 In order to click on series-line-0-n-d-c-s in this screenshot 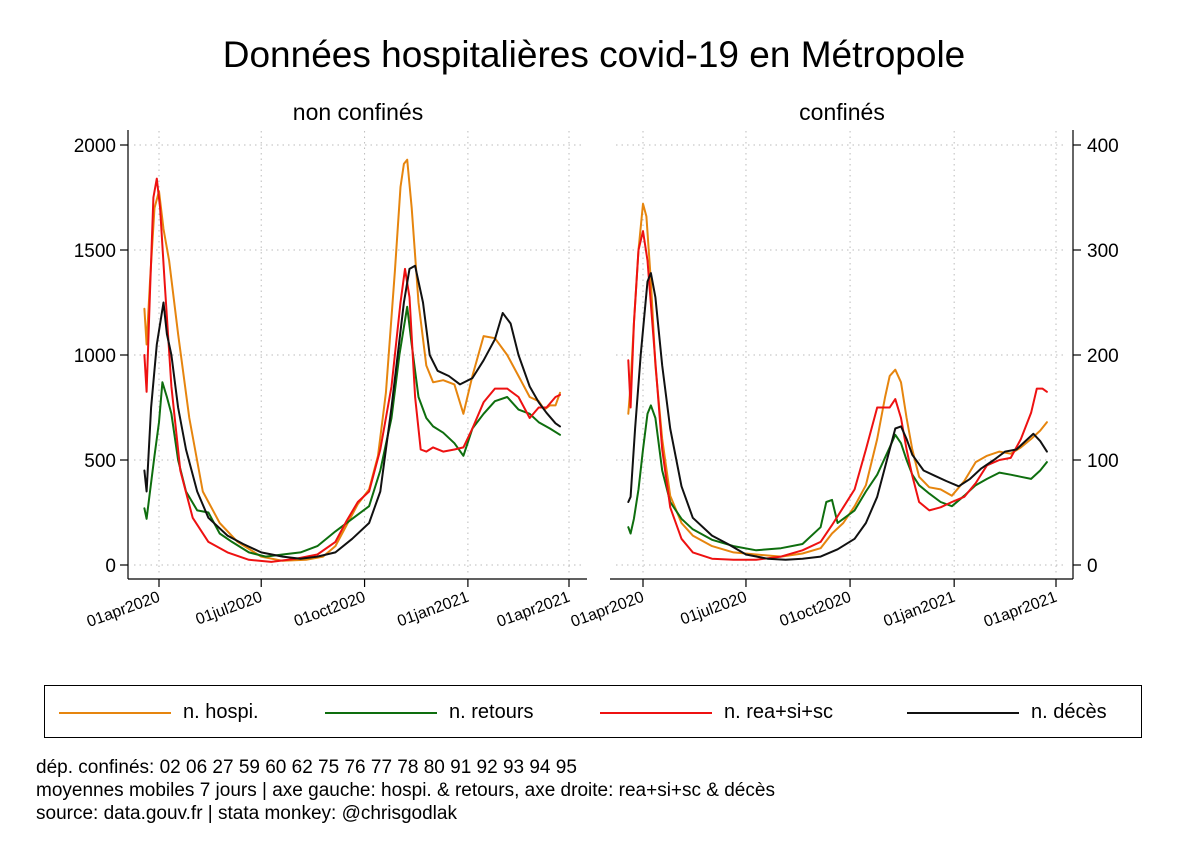, I will do `click(352, 412)`.